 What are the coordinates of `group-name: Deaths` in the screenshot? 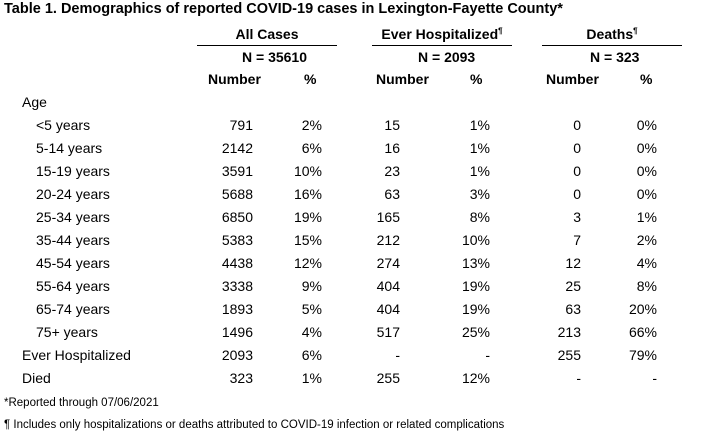 It's located at (610, 34).